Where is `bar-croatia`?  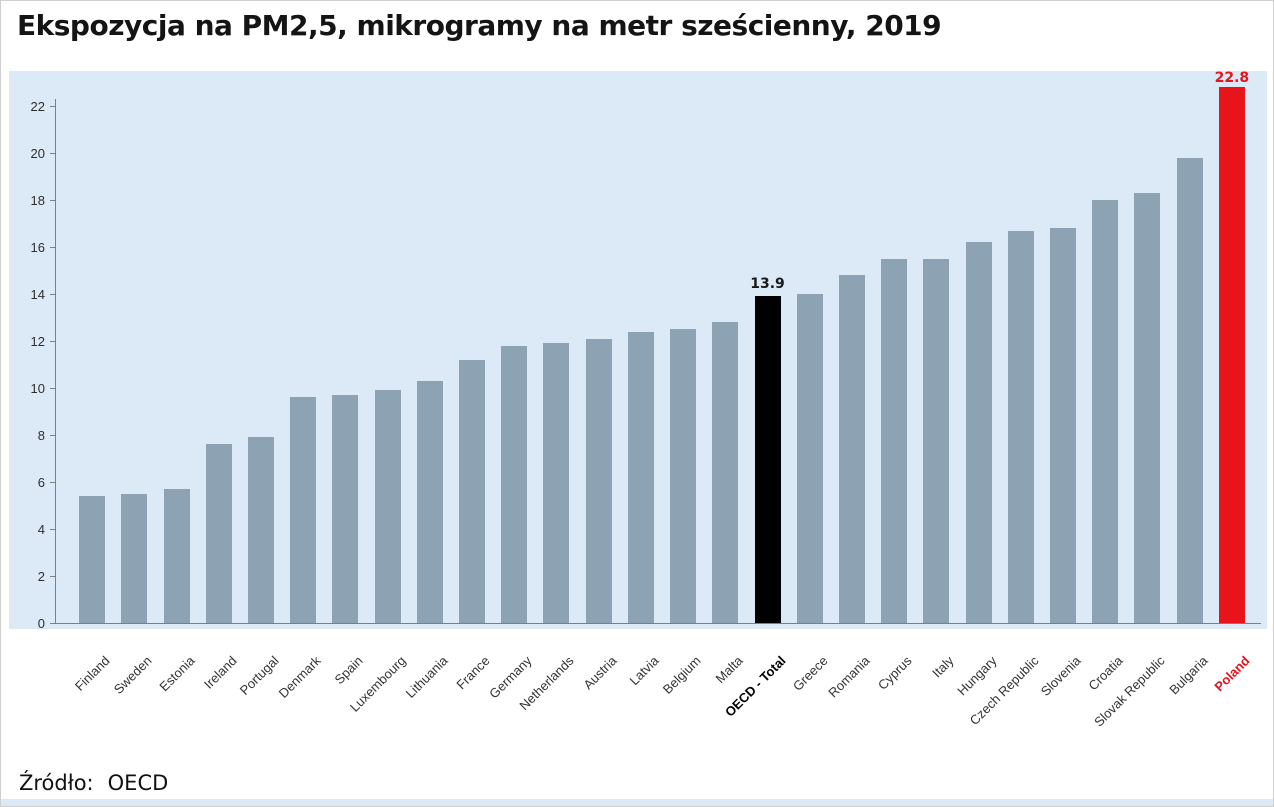
bar-croatia is located at coordinates (1105, 411).